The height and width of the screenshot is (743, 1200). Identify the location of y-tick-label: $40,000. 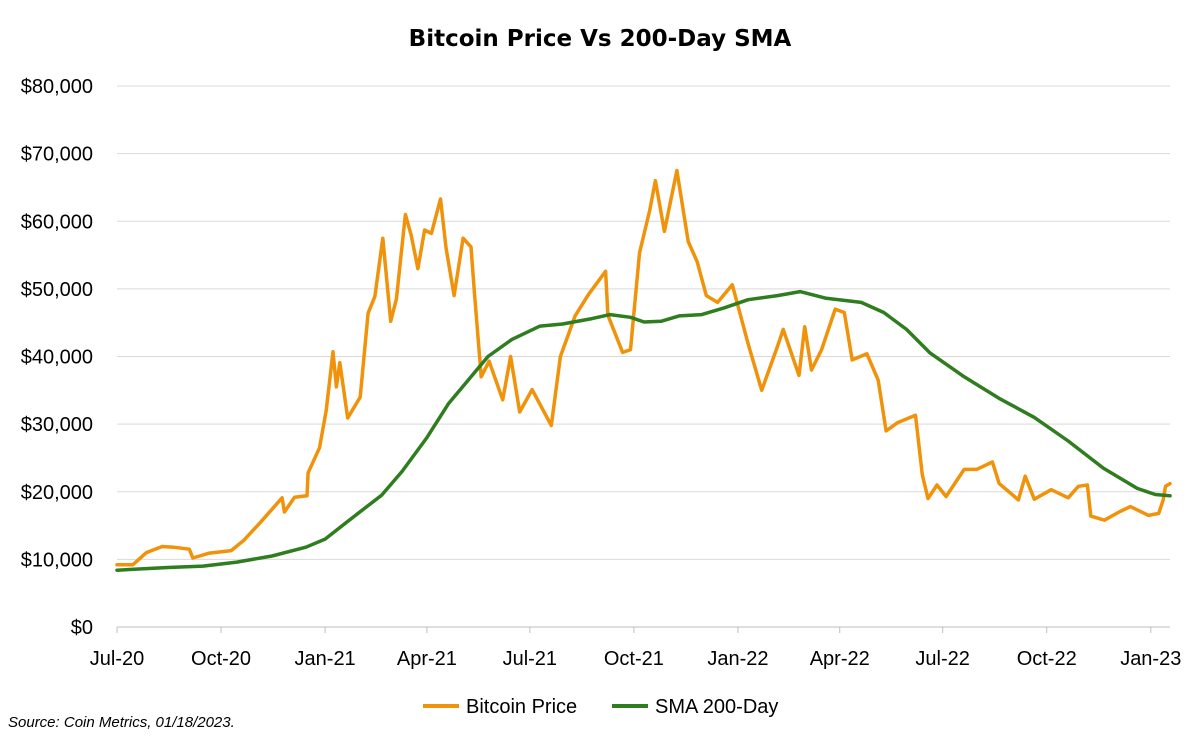
(57, 358).